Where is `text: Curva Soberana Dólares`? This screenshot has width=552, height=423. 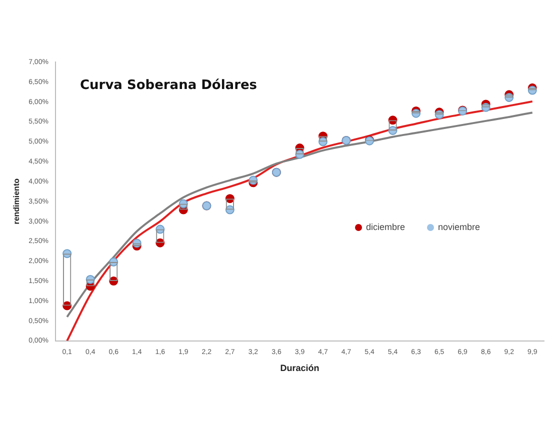 text: Curva Soberana Dólares is located at coordinates (169, 85).